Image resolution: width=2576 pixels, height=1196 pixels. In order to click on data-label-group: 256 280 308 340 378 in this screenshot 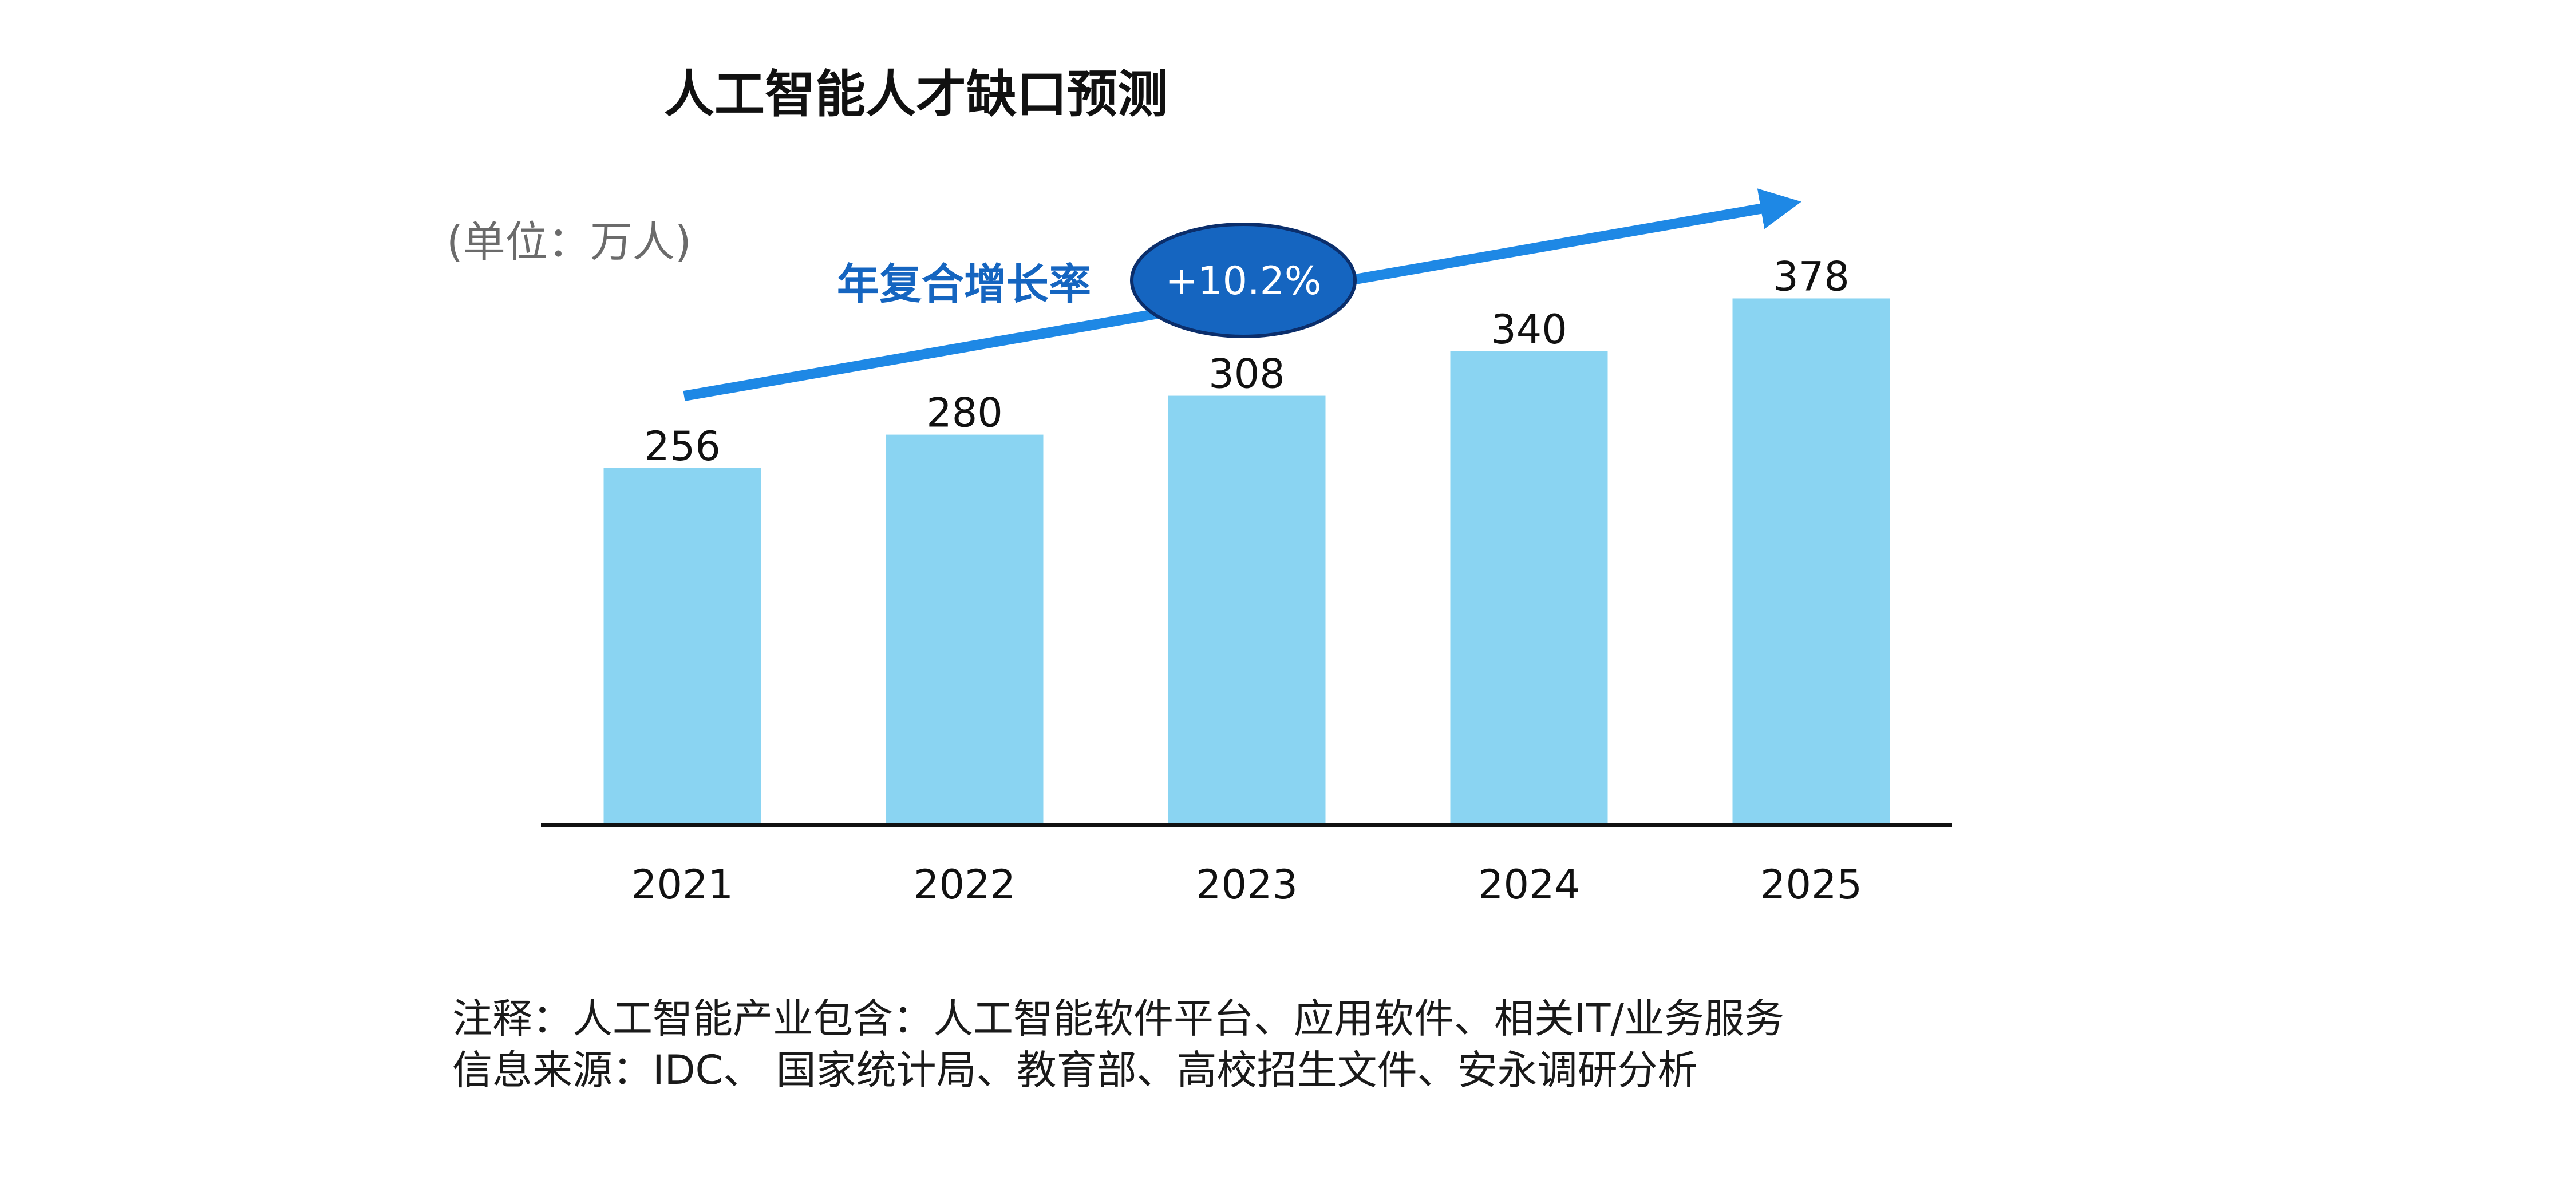, I will do `click(1247, 361)`.